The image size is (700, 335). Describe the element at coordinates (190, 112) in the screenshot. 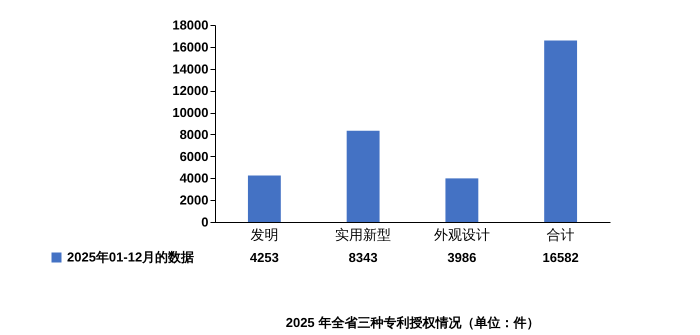

I see `y-tick-label: 10000` at that location.